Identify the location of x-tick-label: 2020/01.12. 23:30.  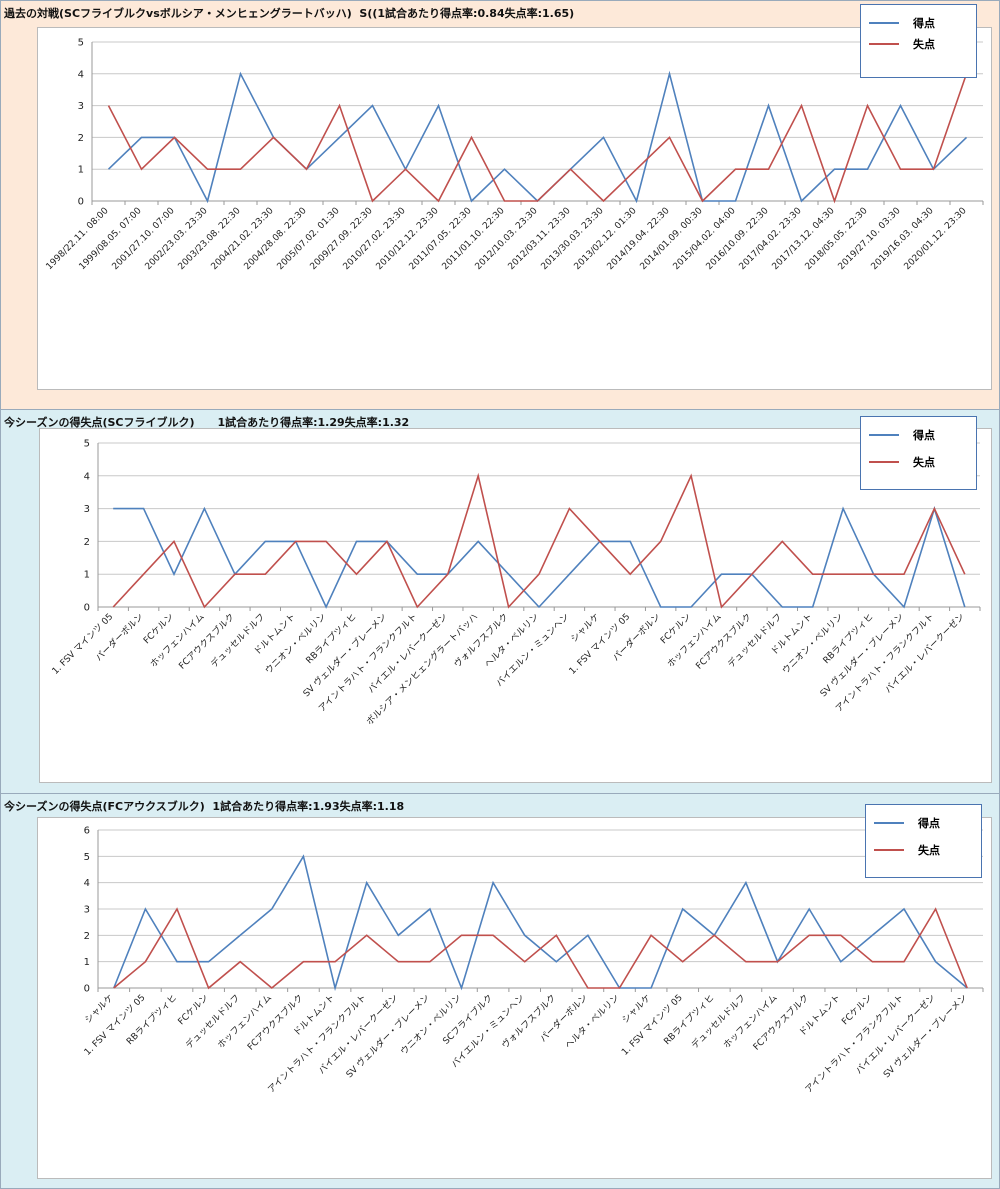
(936, 239).